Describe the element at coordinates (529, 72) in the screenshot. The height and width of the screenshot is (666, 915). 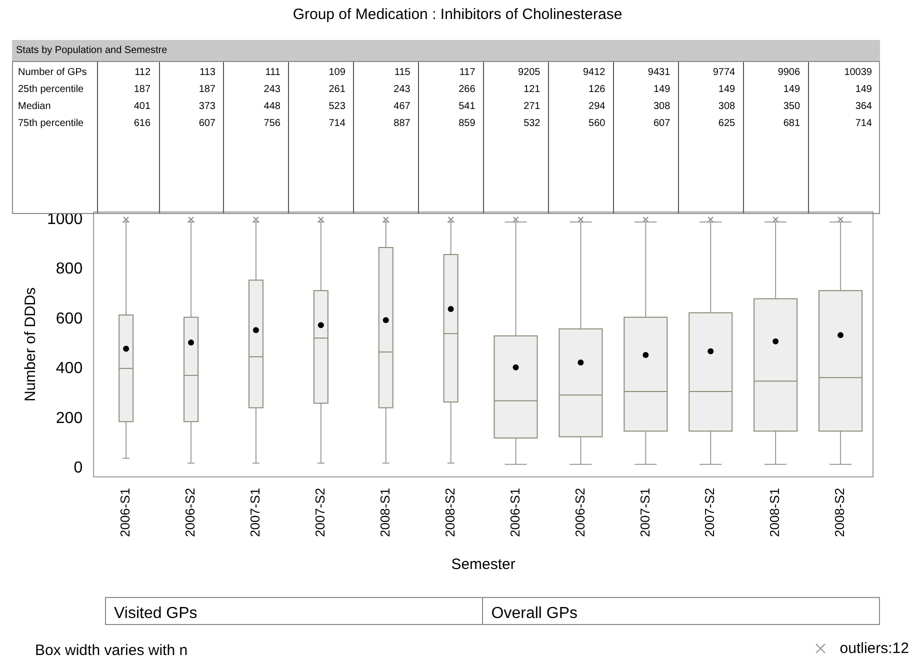
I see `text: 9205` at that location.